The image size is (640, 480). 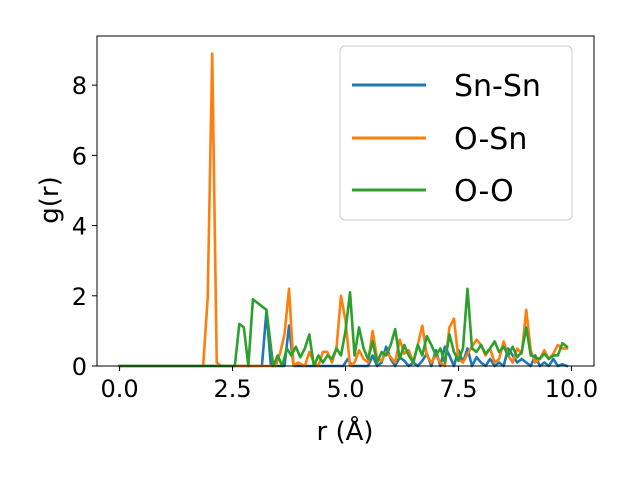 What do you see at coordinates (79, 367) in the screenshot?
I see `y-tick-label: 0` at bounding box center [79, 367].